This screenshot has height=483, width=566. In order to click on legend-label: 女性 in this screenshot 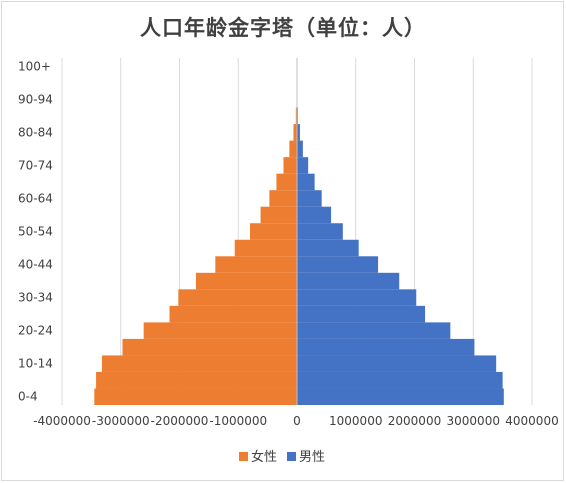, I will do `click(264, 457)`.